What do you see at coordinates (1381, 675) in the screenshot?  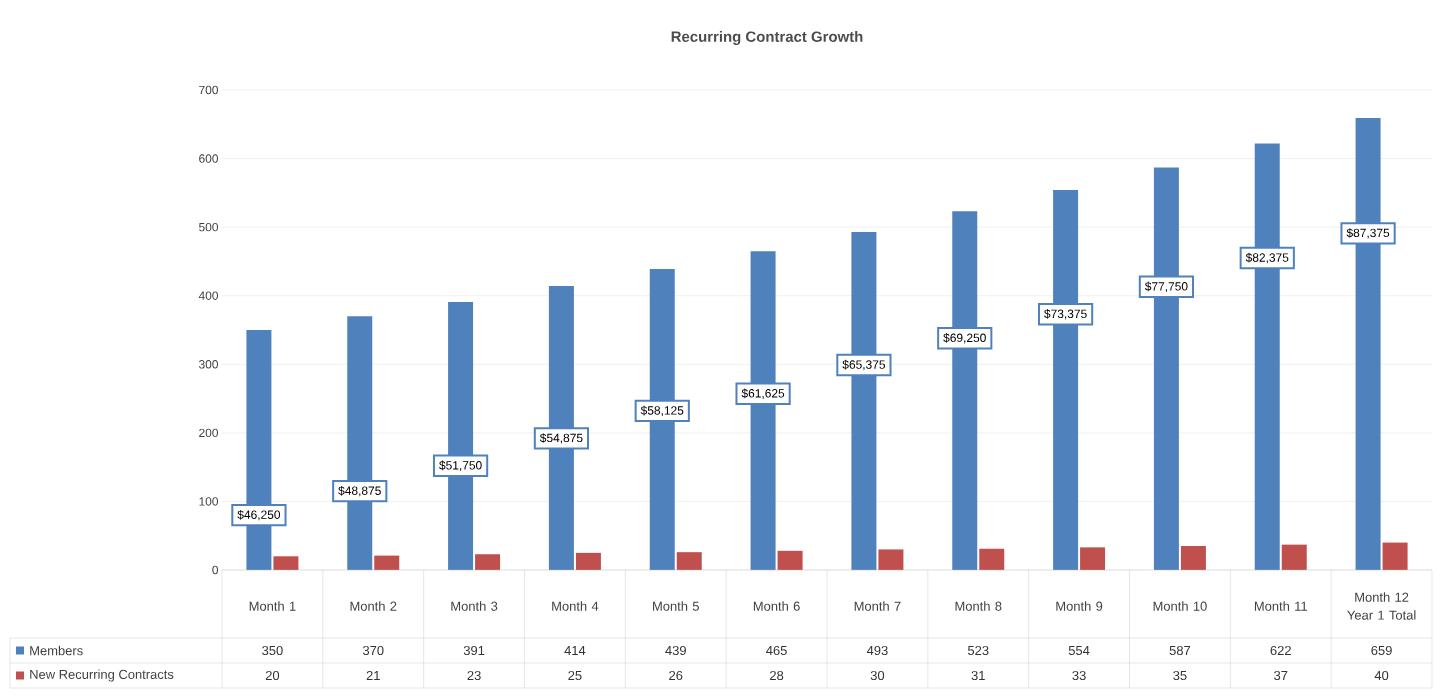 I see `data-label: 40` at bounding box center [1381, 675].